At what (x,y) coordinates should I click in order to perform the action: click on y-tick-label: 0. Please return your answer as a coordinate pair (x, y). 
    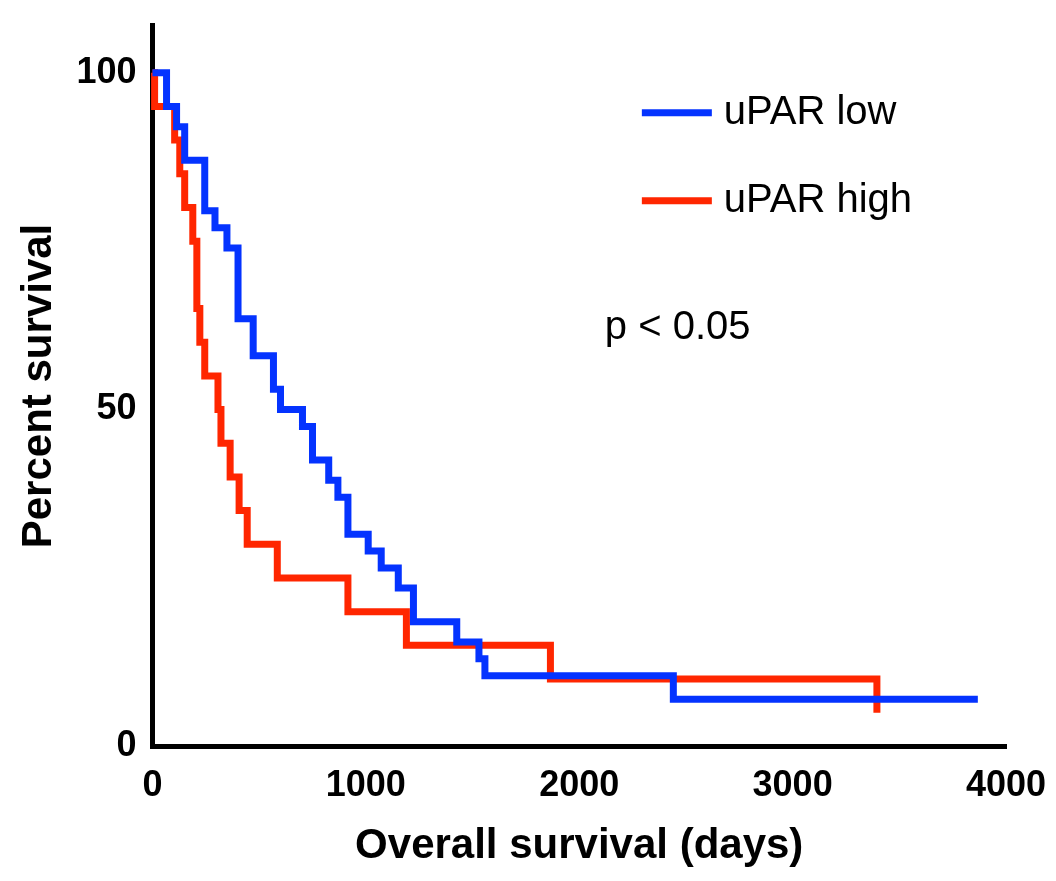
    Looking at the image, I should click on (126, 744).